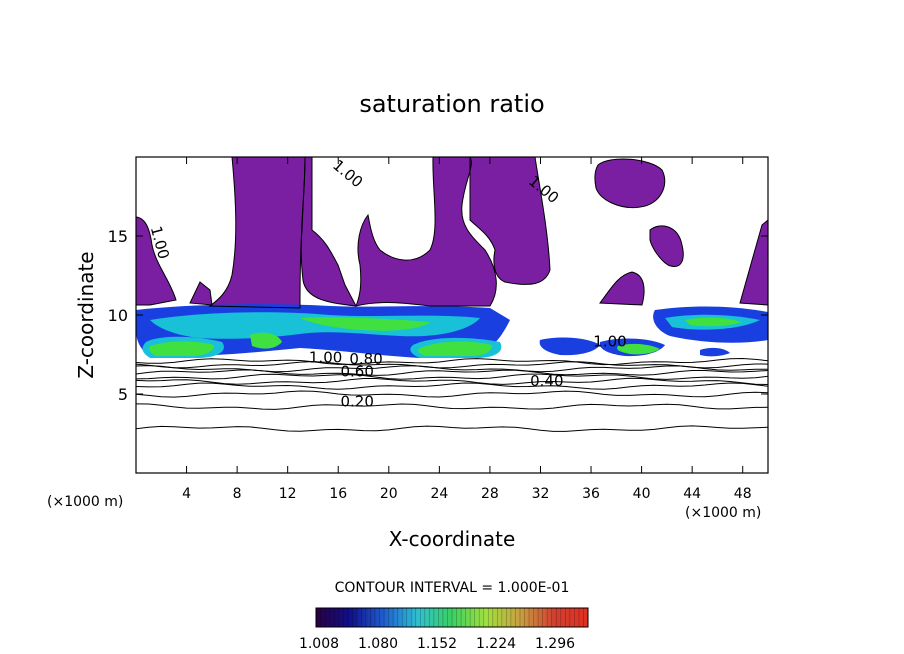 The width and height of the screenshot is (904, 654). Describe the element at coordinates (496, 644) in the screenshot. I see `colorbar-tick-label: 1.224` at that location.